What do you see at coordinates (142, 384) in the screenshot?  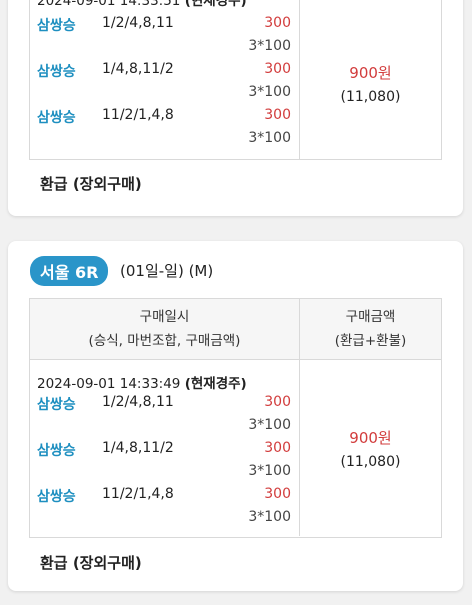 I see `purchase-timestamp: 2024-09-01 14:33:49 (현재경주)` at bounding box center [142, 384].